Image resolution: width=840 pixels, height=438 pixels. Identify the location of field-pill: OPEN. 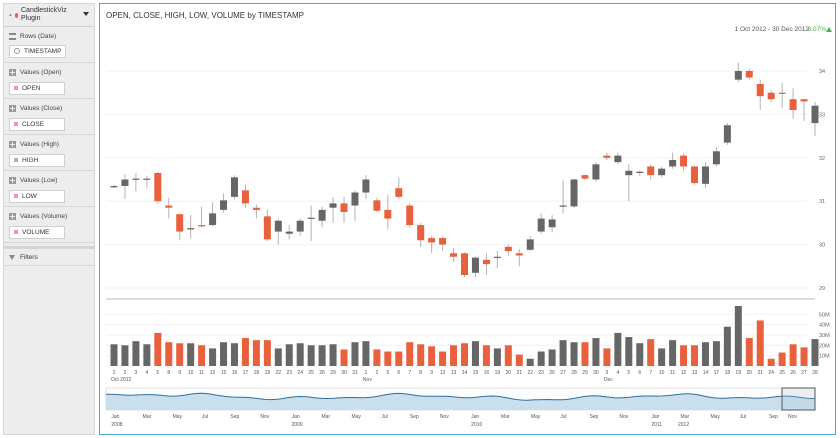
(37, 88).